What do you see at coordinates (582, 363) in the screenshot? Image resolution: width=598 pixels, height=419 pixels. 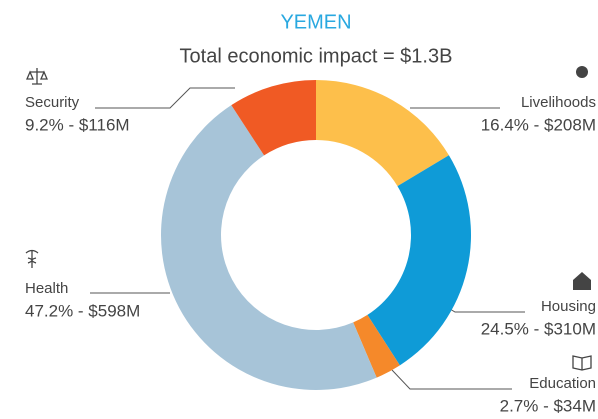 I see `education-icon` at bounding box center [582, 363].